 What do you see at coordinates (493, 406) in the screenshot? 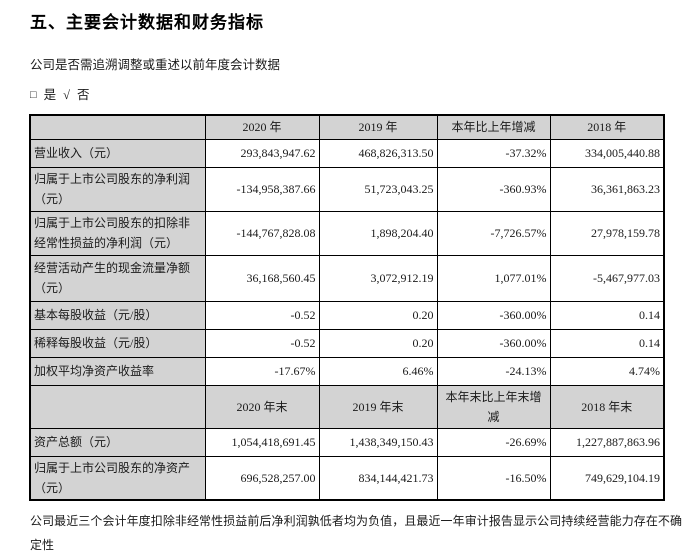
I see `header-yoy-end-change: 本年末比上年末增减` at bounding box center [493, 406].